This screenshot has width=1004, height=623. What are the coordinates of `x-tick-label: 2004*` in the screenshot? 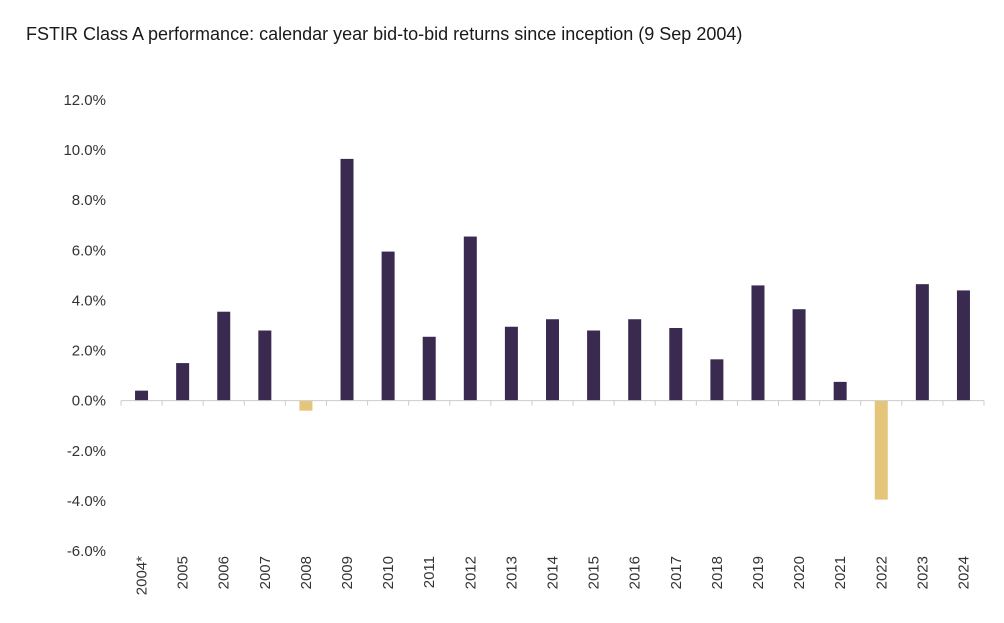 It's located at (142, 575).